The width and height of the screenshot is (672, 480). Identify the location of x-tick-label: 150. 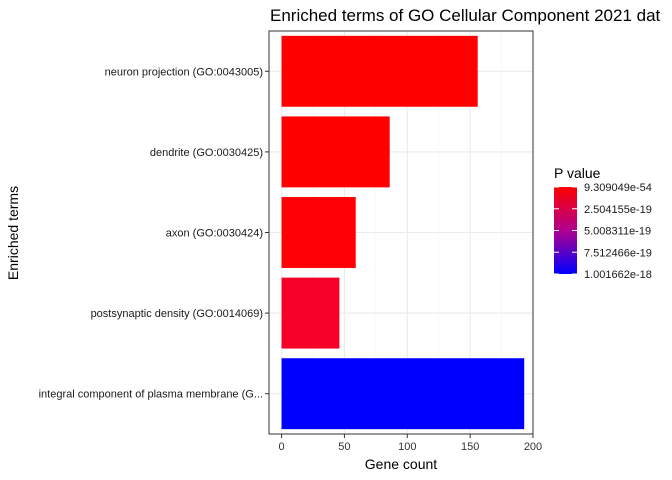
(470, 447).